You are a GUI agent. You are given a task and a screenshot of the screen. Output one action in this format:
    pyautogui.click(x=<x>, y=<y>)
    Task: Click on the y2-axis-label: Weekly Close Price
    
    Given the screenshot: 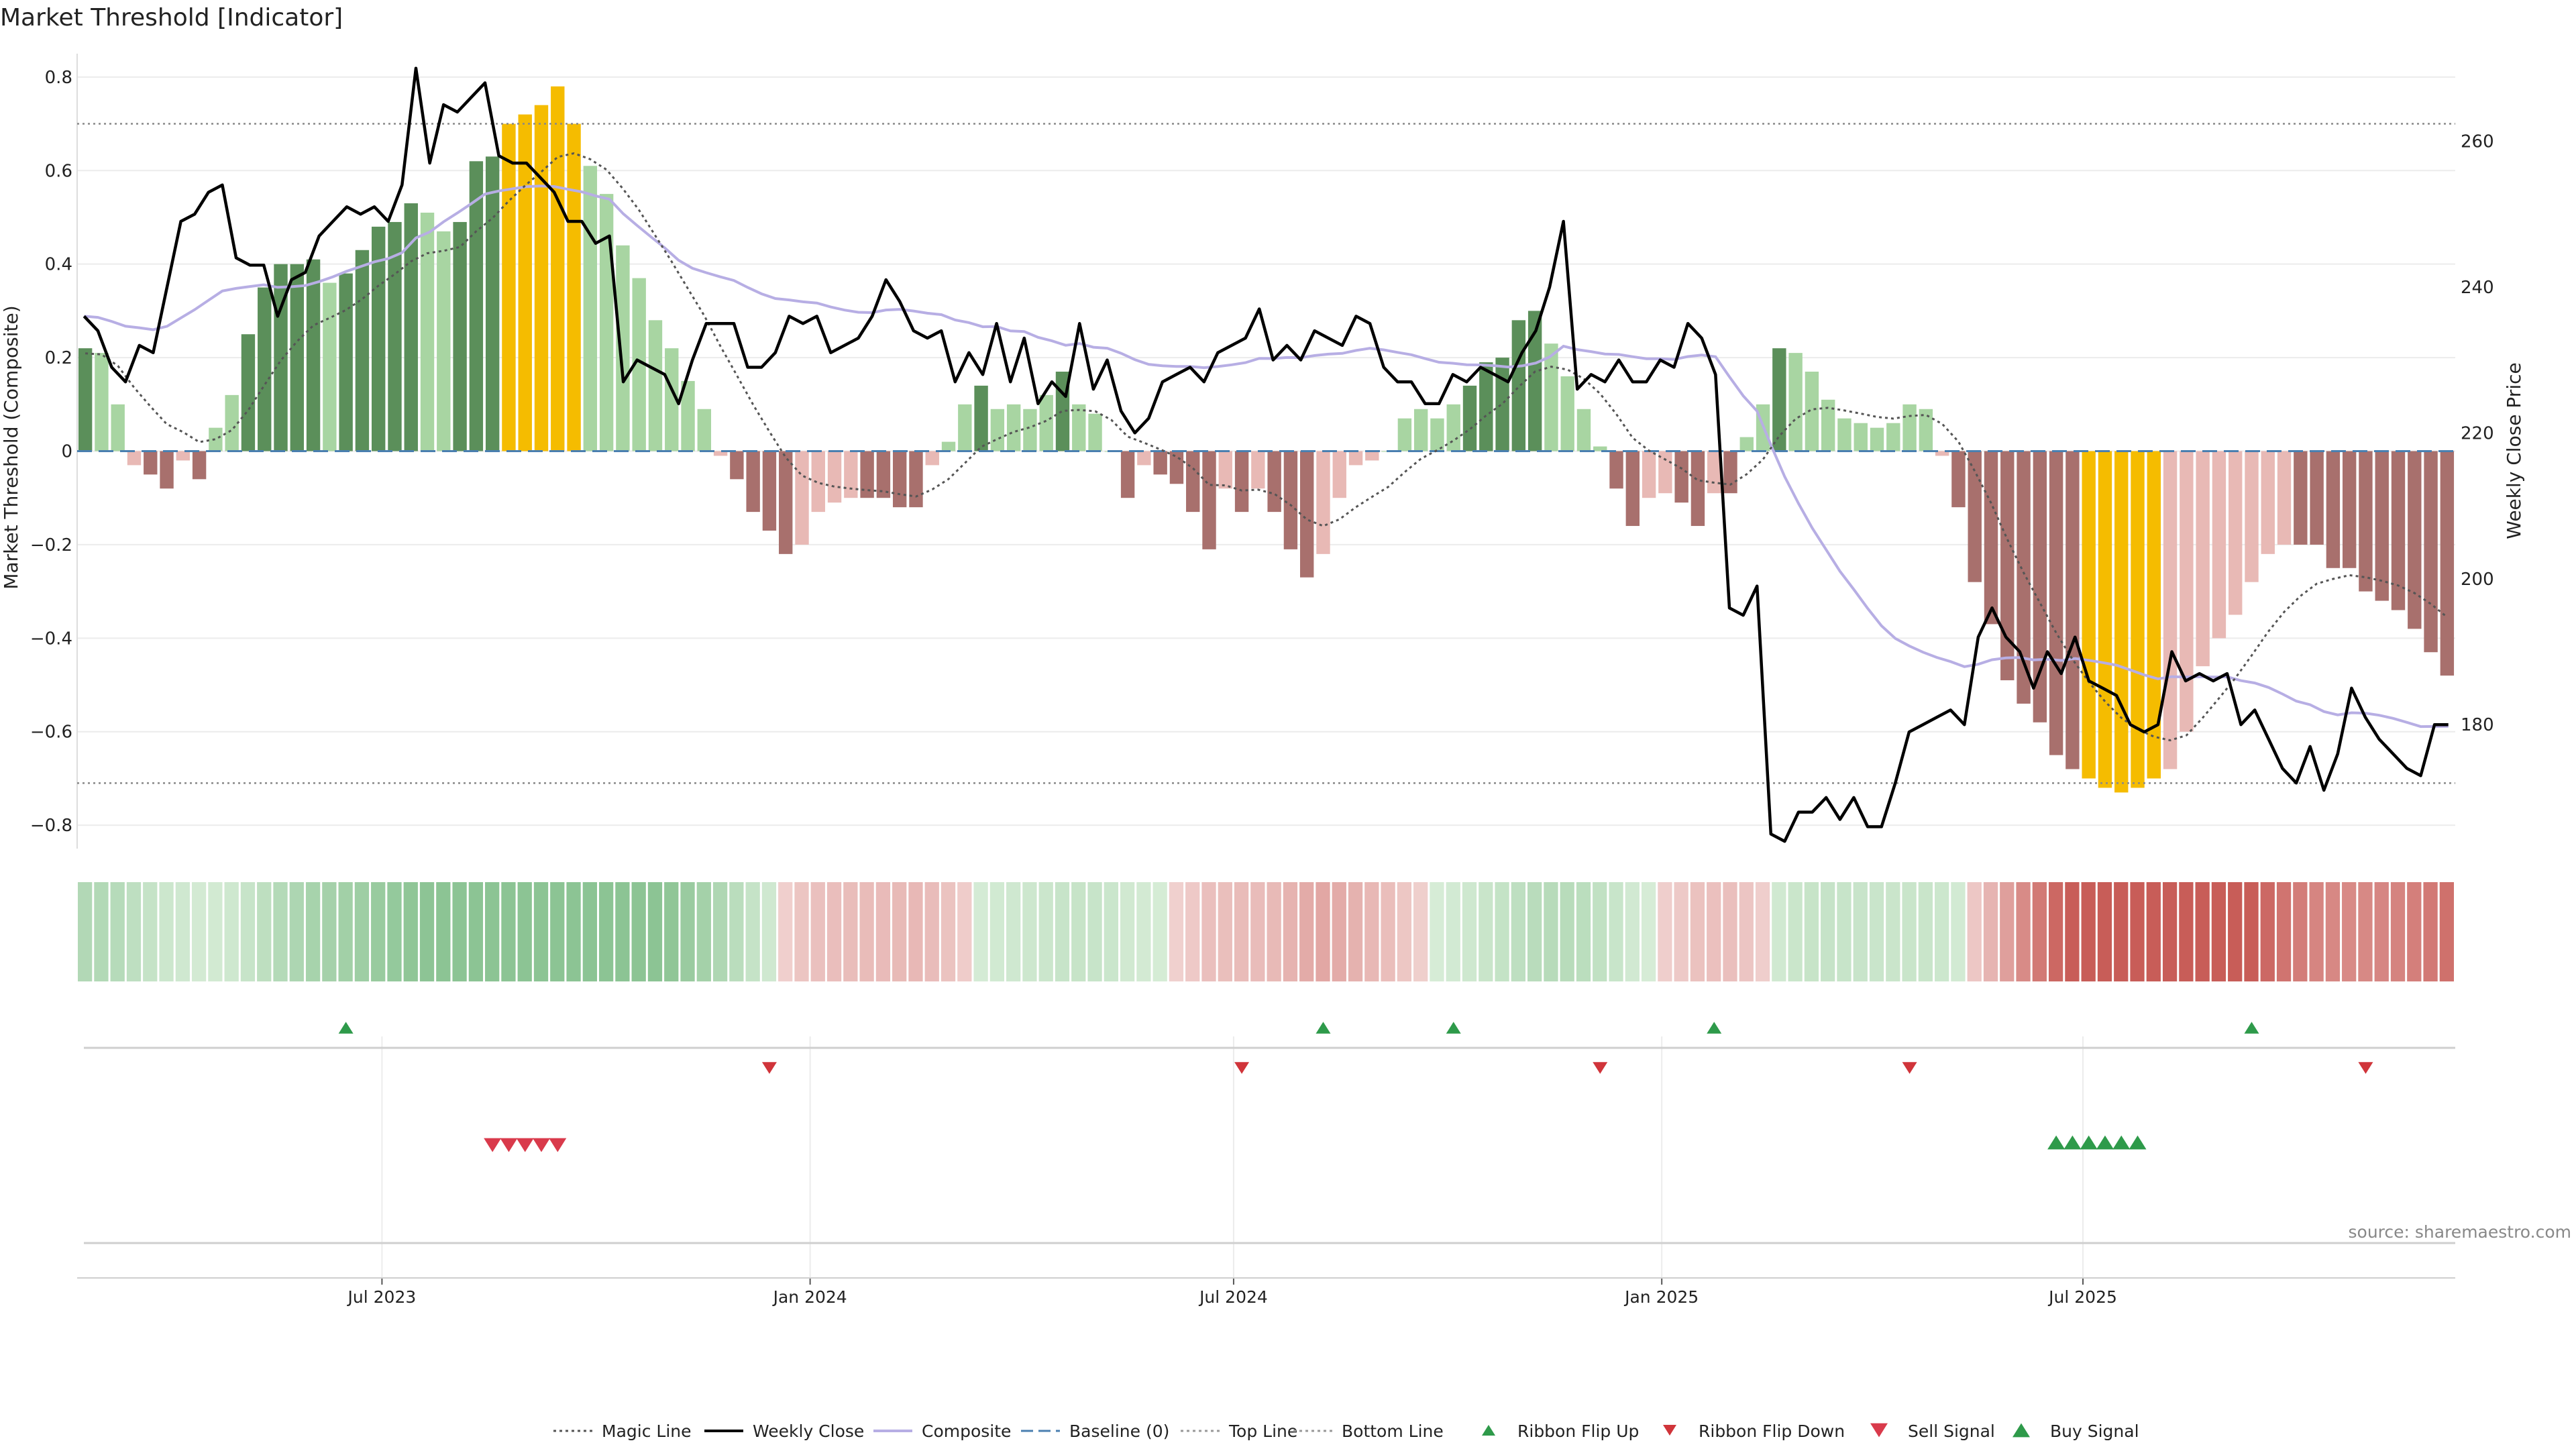 What is the action you would take?
    pyautogui.click(x=2514, y=450)
    